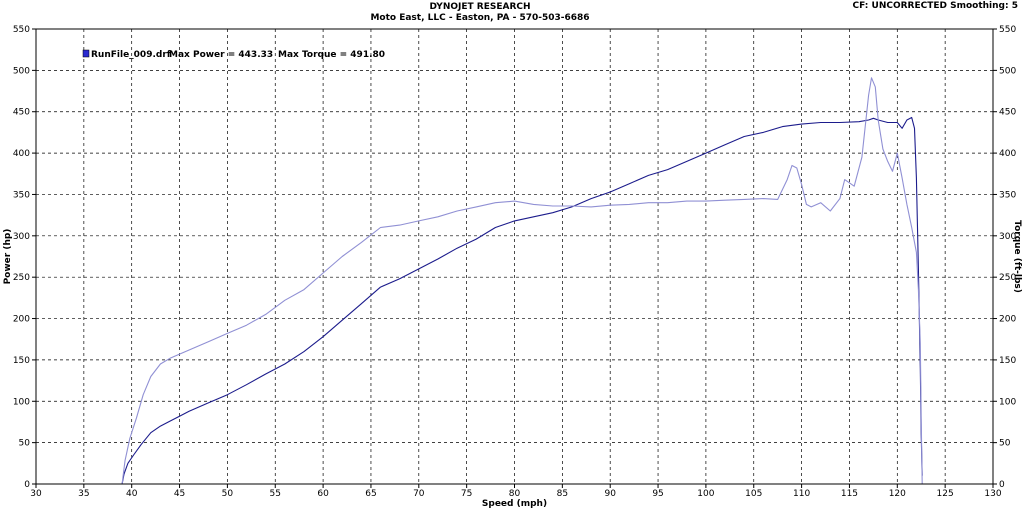 This screenshot has width=1024, height=508. What do you see at coordinates (27, 485) in the screenshot?
I see `y-tick-label: 0` at bounding box center [27, 485].